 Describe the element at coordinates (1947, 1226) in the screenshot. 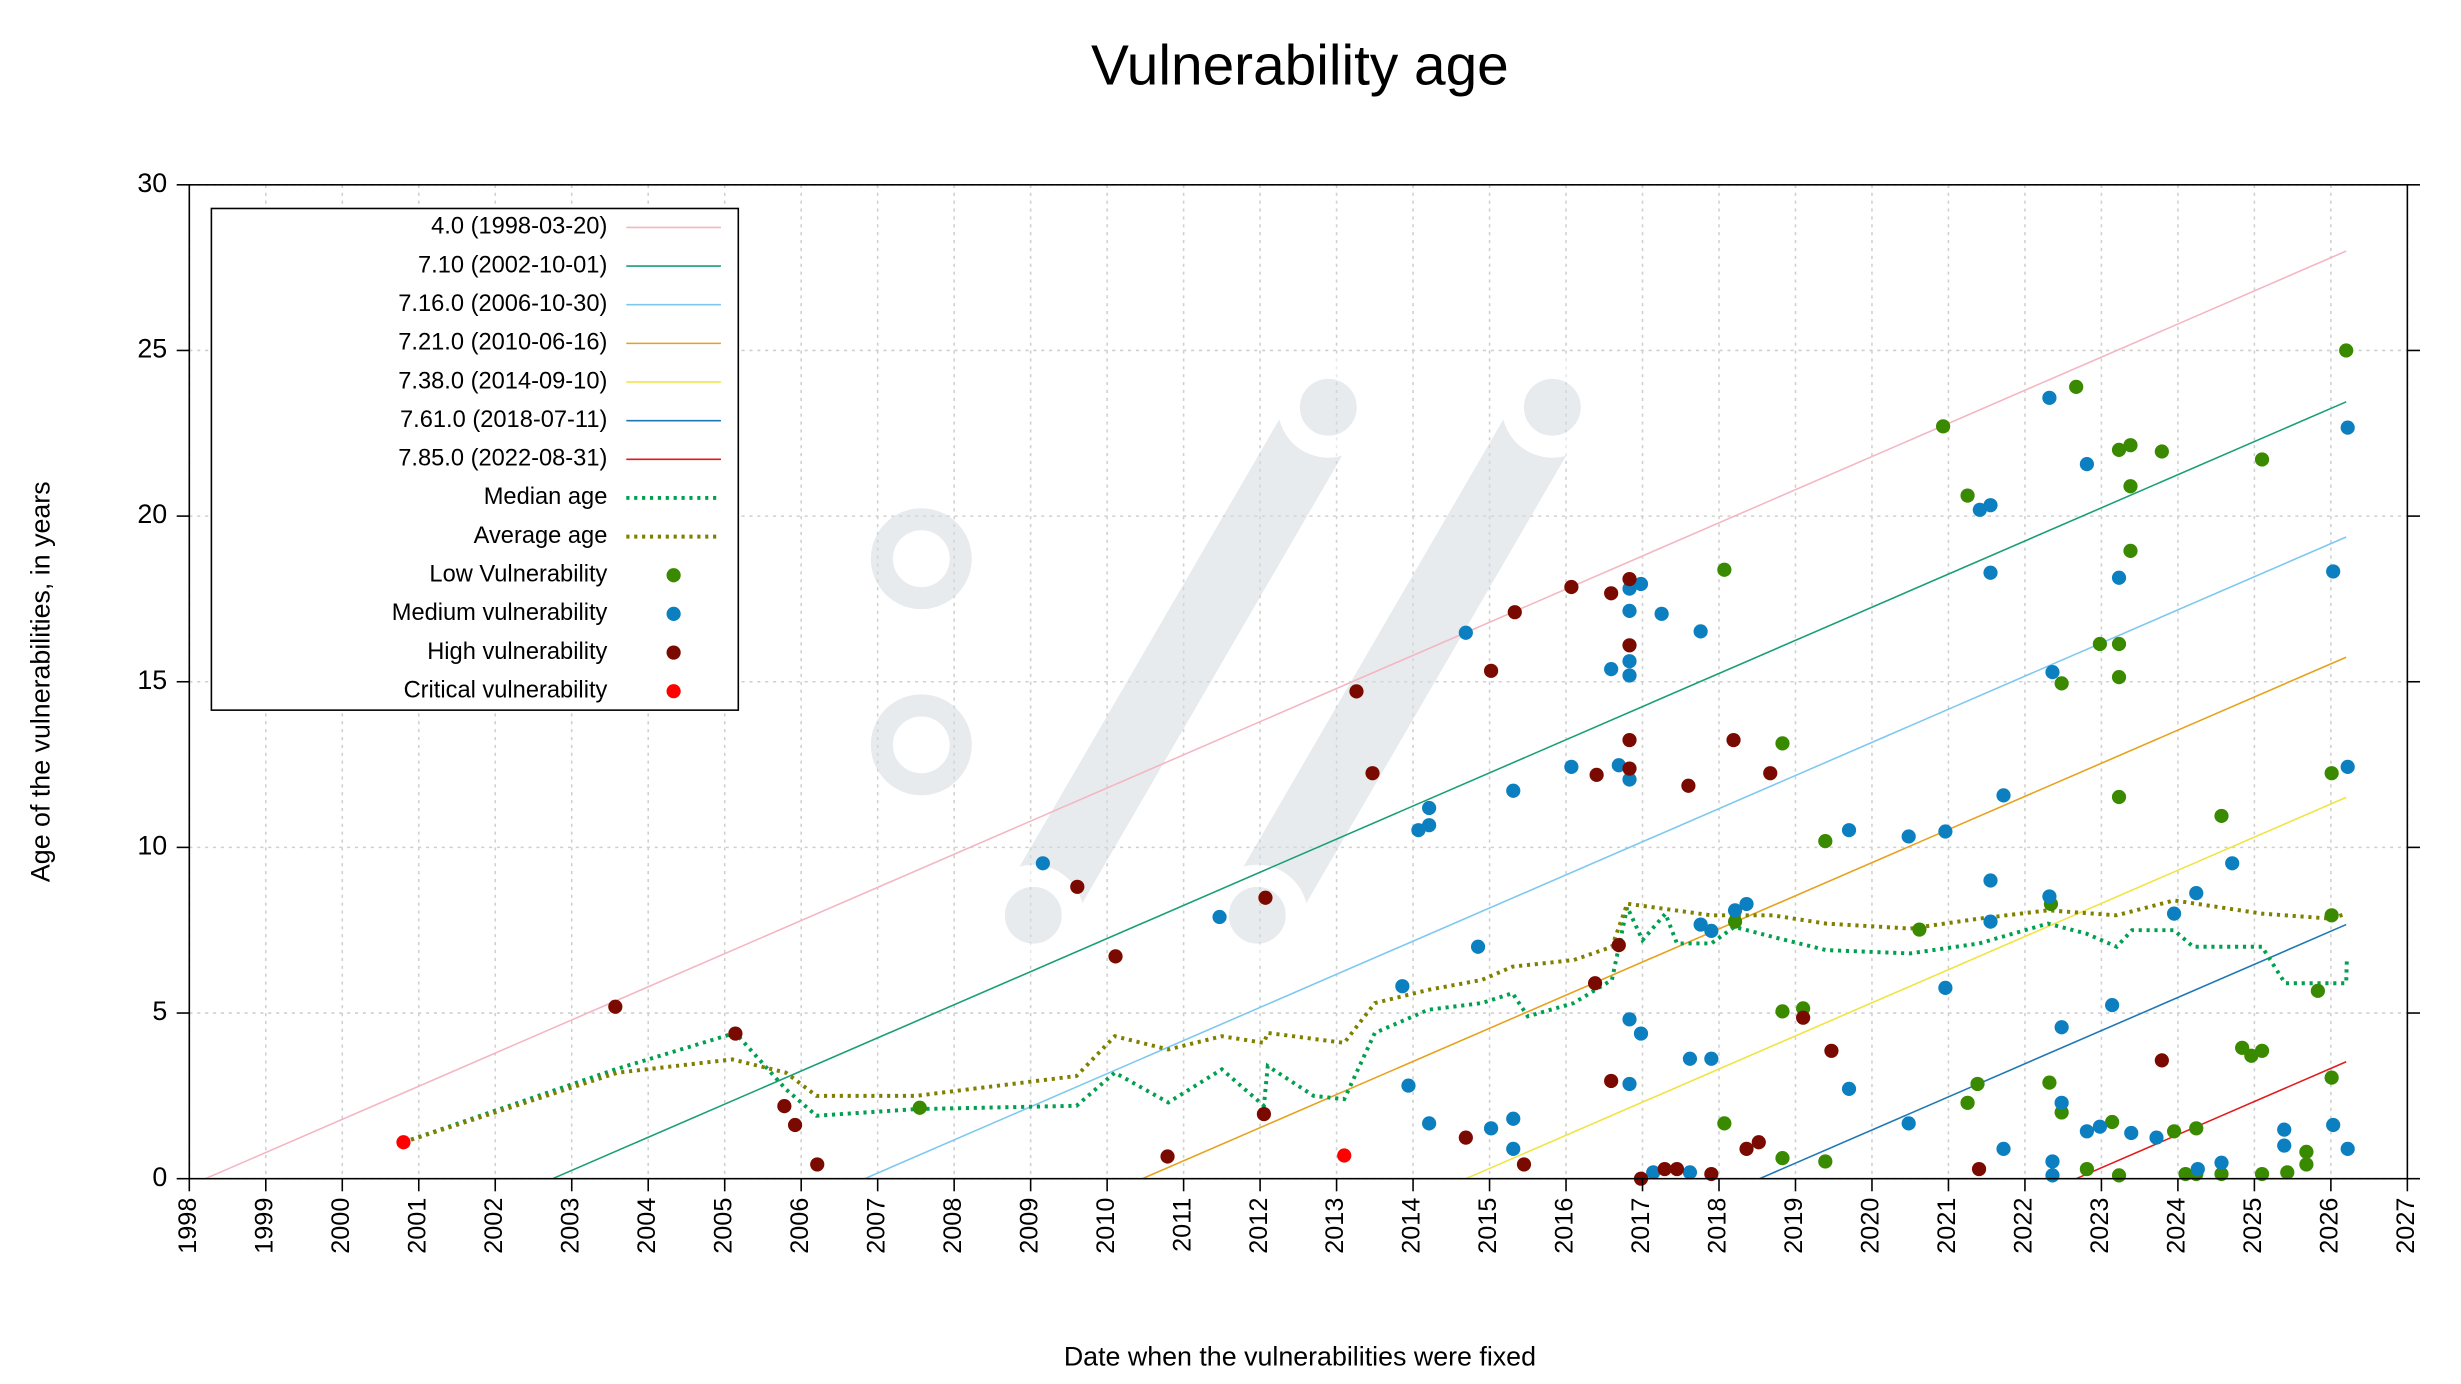

I see `x-tick-label: 2021` at that location.